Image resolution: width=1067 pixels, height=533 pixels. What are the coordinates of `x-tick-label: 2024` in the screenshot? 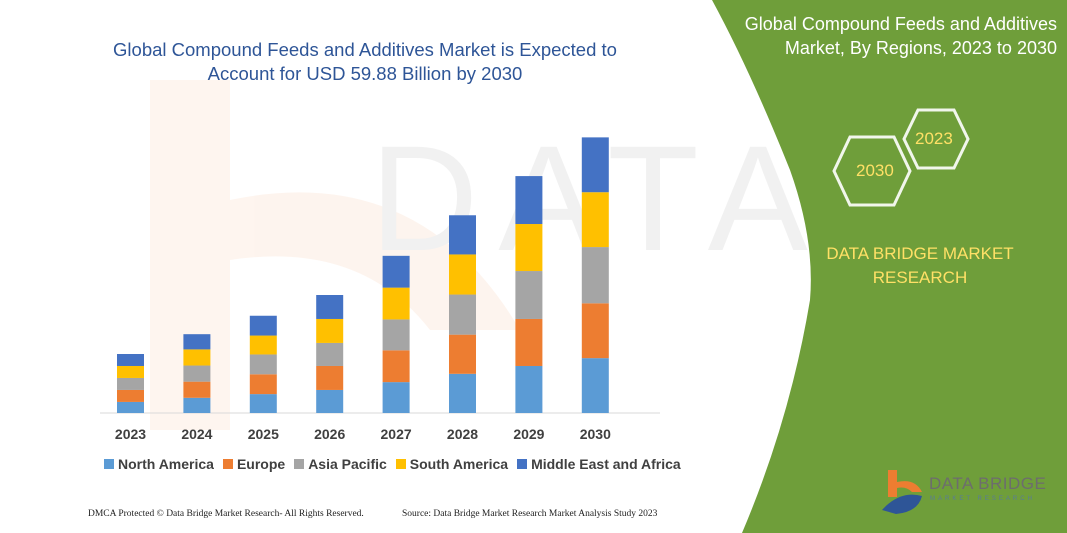 It's located at (197, 434).